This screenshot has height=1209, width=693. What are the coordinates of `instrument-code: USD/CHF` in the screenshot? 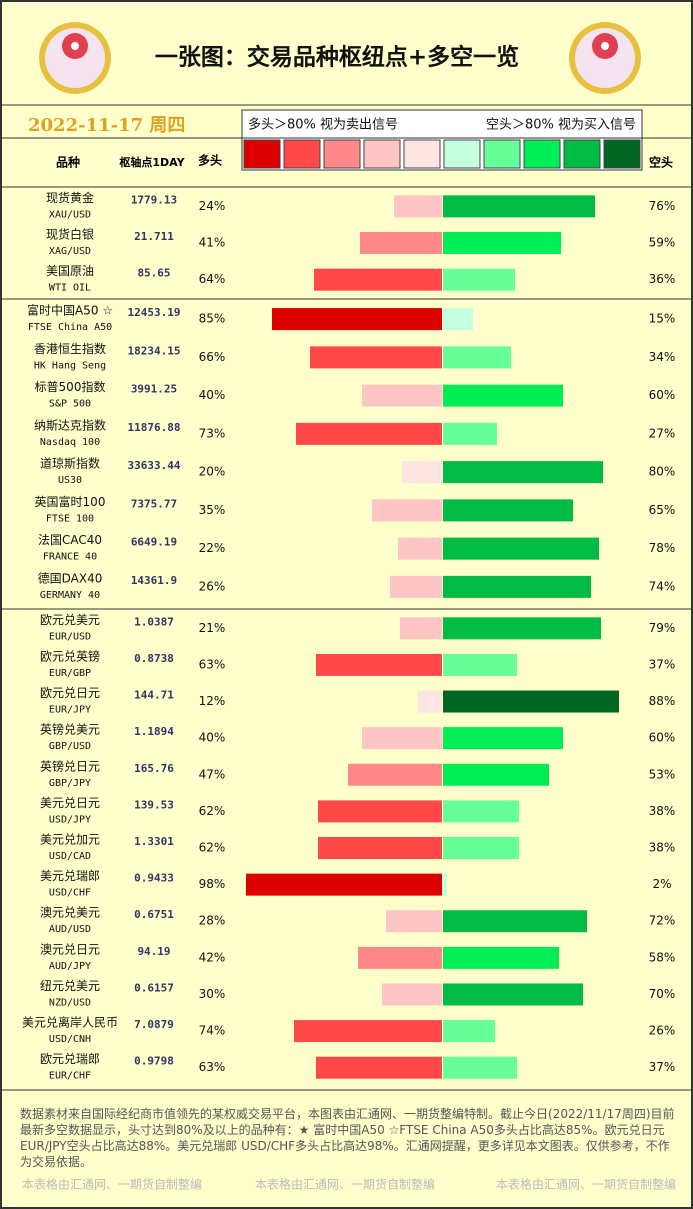 It's located at (70, 893).